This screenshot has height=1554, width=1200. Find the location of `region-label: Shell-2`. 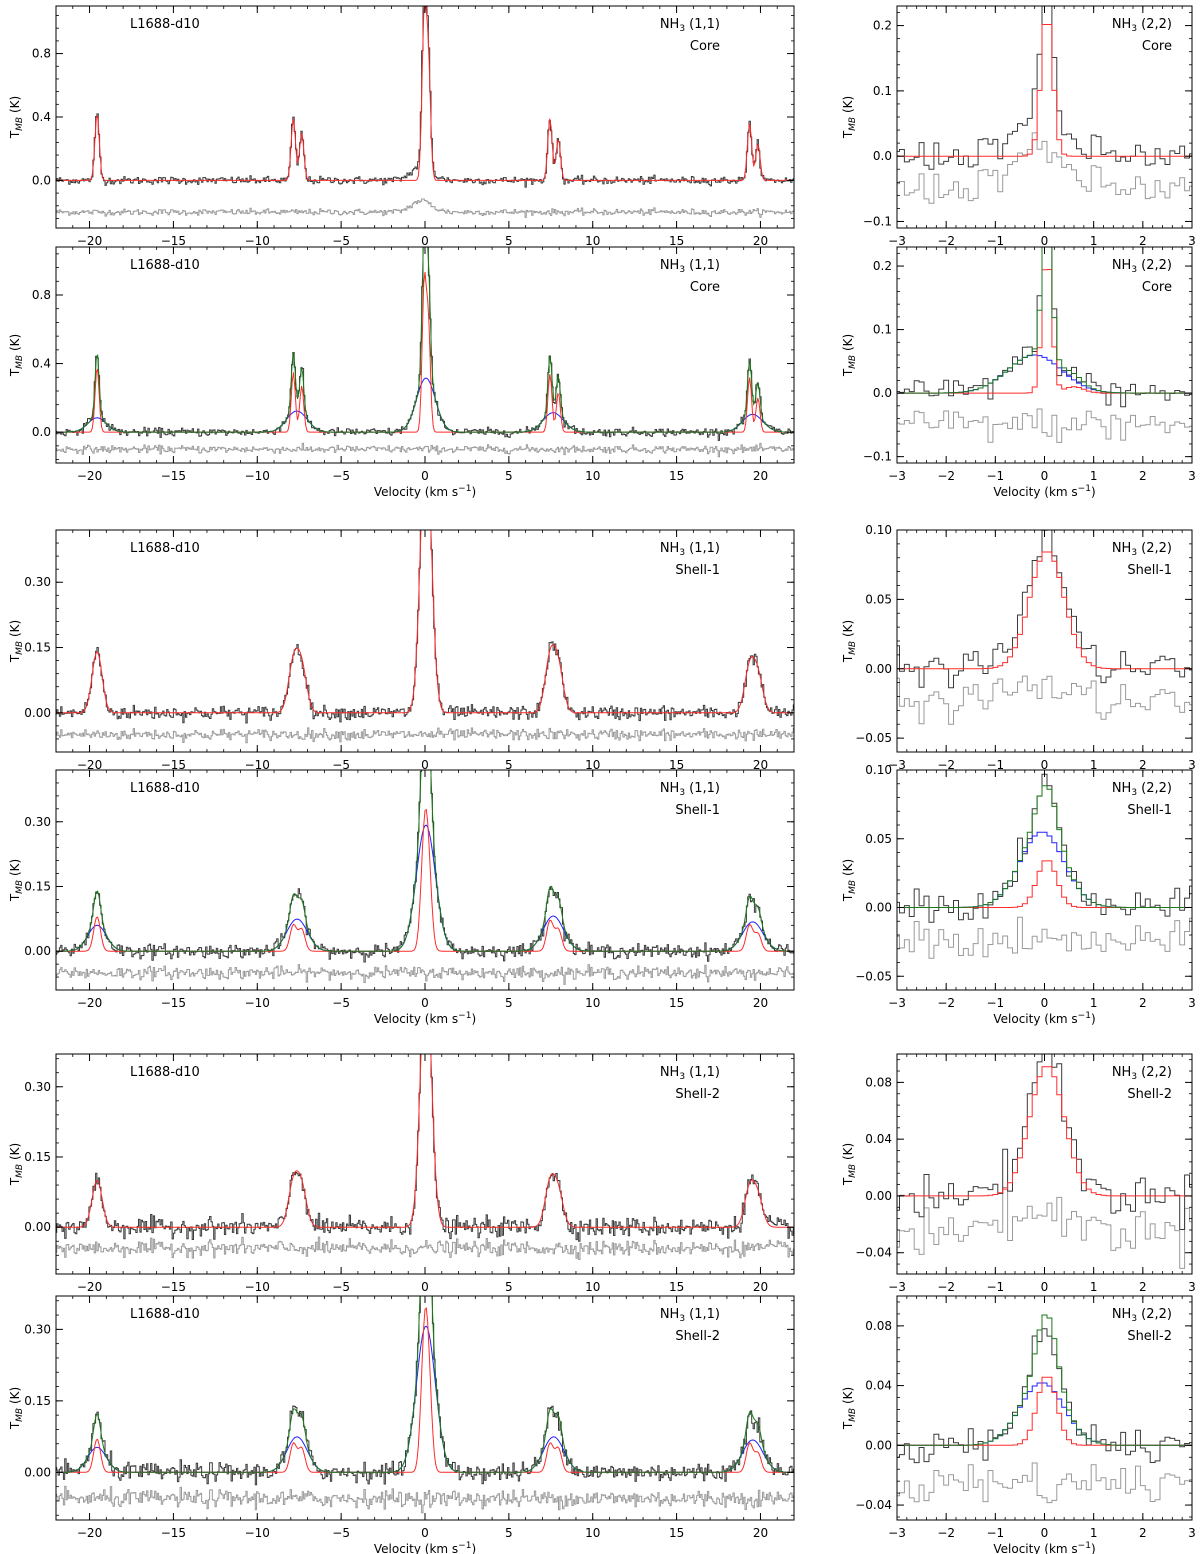

region-label: Shell-2 is located at coordinates (697, 1094).